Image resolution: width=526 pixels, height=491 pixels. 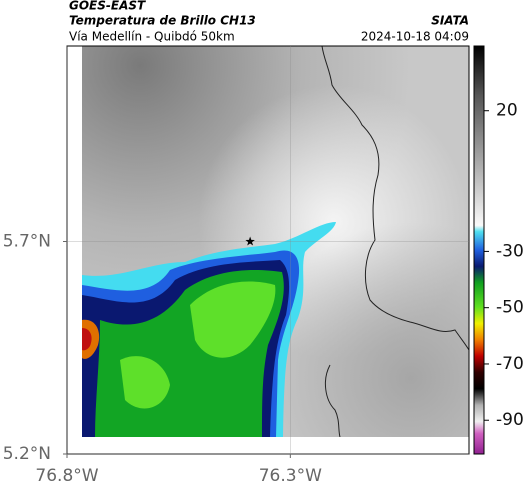 What do you see at coordinates (510, 420) in the screenshot?
I see `colorbar-tick-label: -90` at bounding box center [510, 420].